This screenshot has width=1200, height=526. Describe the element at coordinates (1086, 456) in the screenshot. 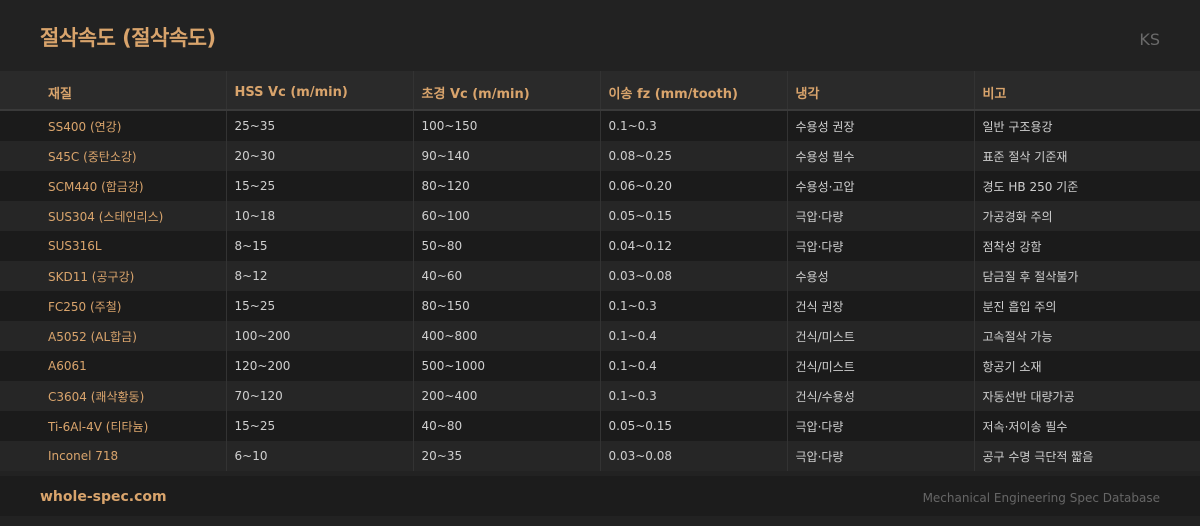

I see `cell-remarks: 공구 수명 극단적 짧음` at that location.